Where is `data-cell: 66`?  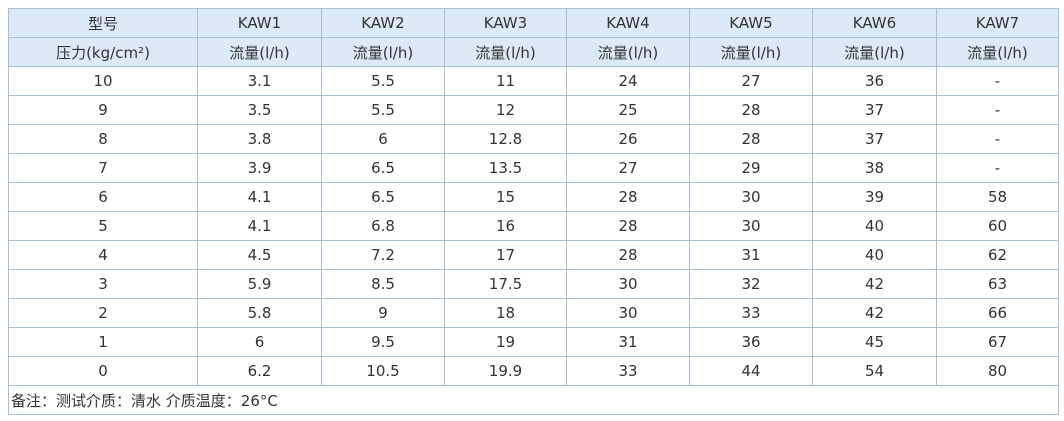
data-cell: 66 is located at coordinates (997, 313).